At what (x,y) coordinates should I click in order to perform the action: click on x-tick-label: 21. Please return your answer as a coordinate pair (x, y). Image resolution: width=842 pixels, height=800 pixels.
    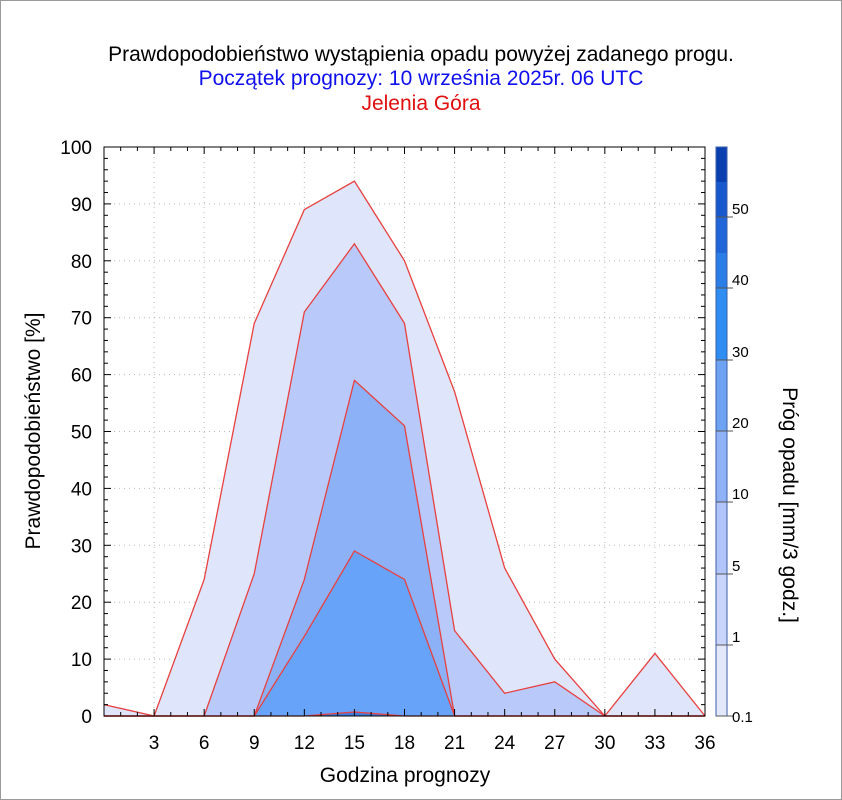
    Looking at the image, I should click on (454, 743).